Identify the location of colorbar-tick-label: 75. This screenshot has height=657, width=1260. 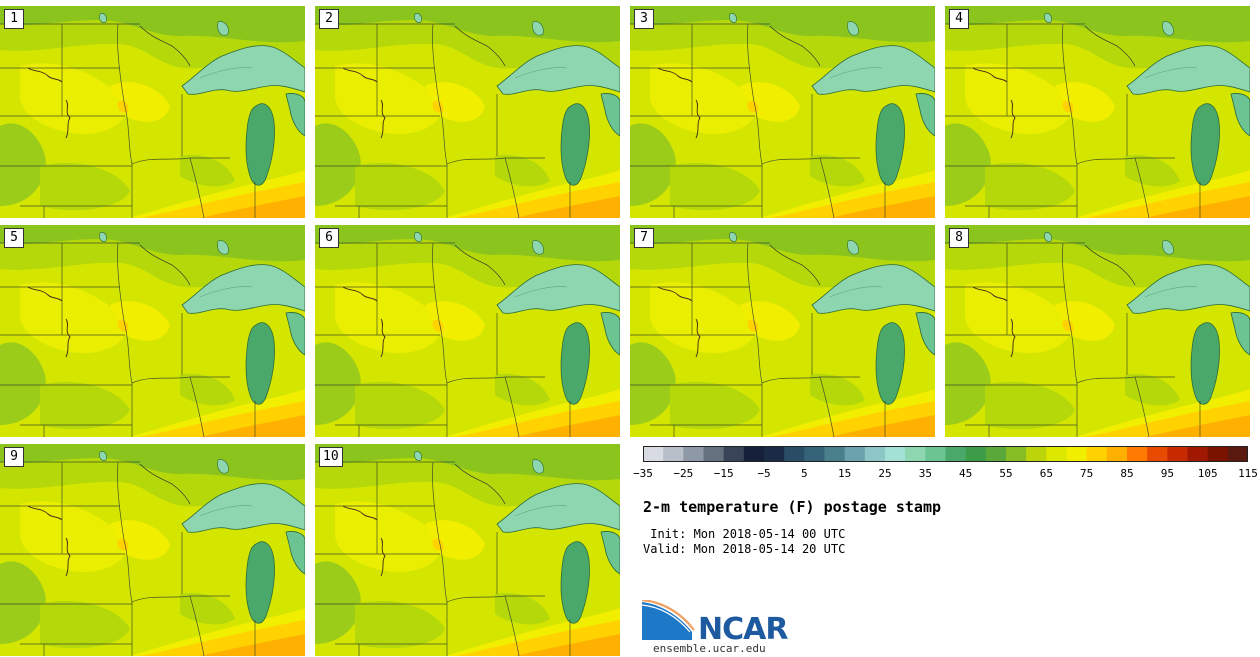
(1087, 473).